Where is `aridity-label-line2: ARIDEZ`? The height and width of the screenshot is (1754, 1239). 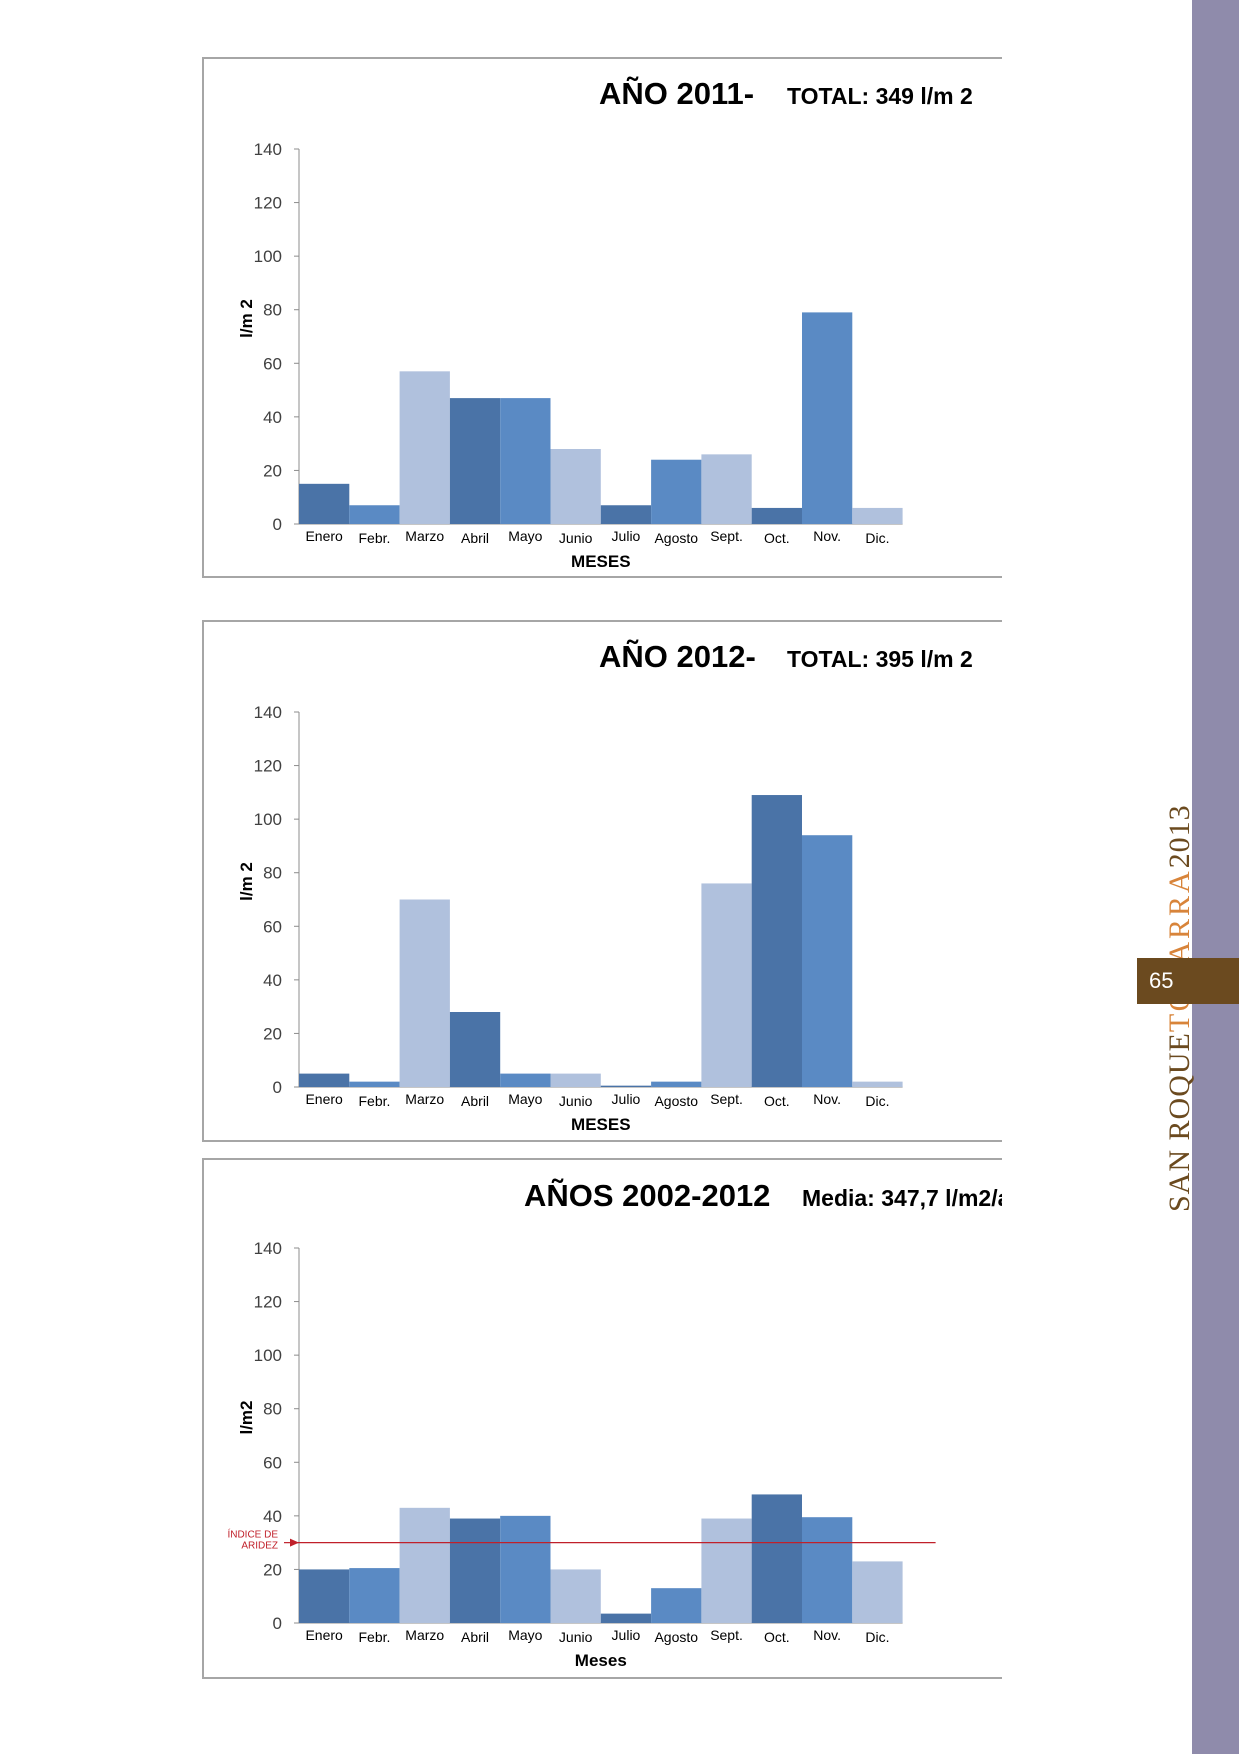
aridity-label-line2: ARIDEZ is located at coordinates (259, 1546).